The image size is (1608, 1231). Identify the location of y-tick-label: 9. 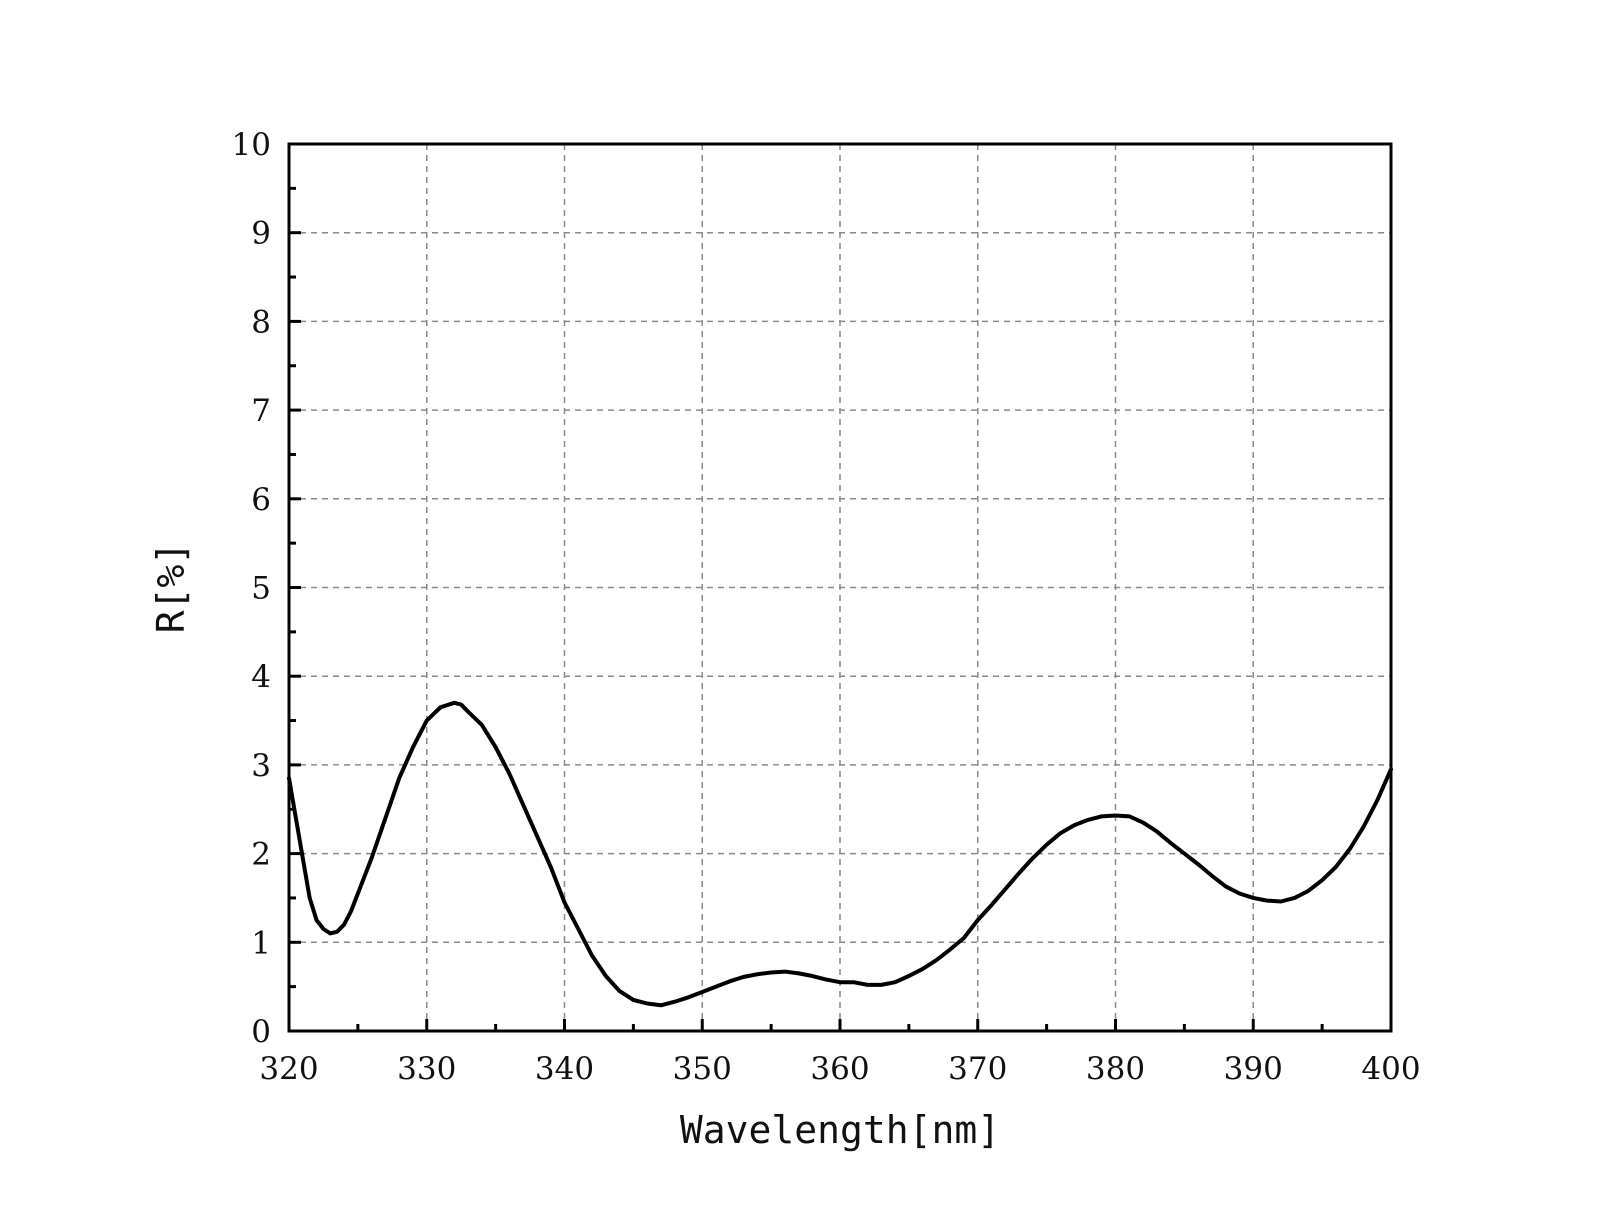
(261, 234).